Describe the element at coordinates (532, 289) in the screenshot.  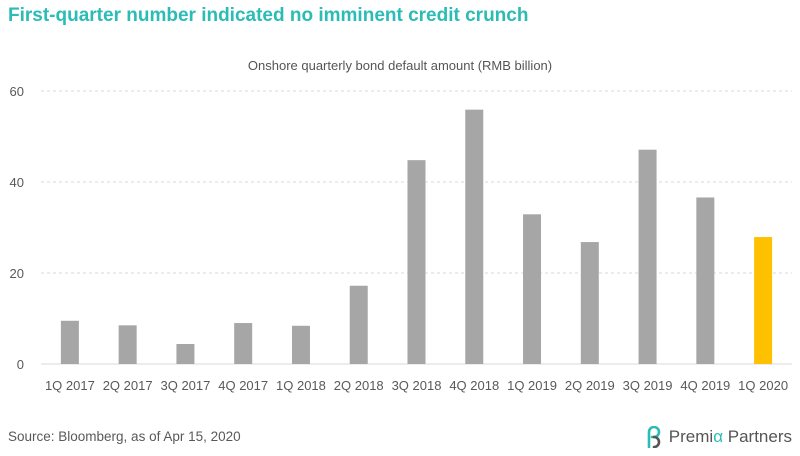
I see `bar-1q-2019` at that location.